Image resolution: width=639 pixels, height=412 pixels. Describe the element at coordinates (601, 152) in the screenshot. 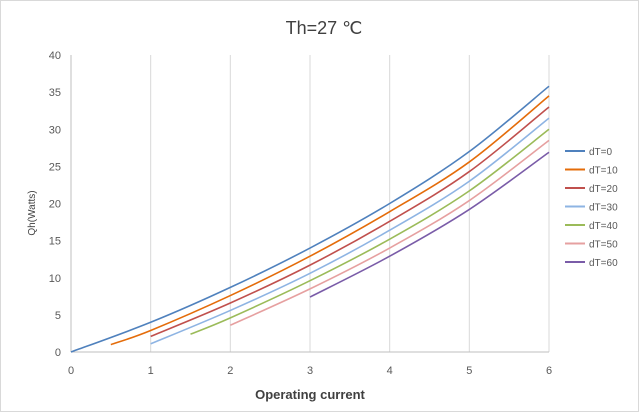

I see `legend-label: dT=0` at that location.